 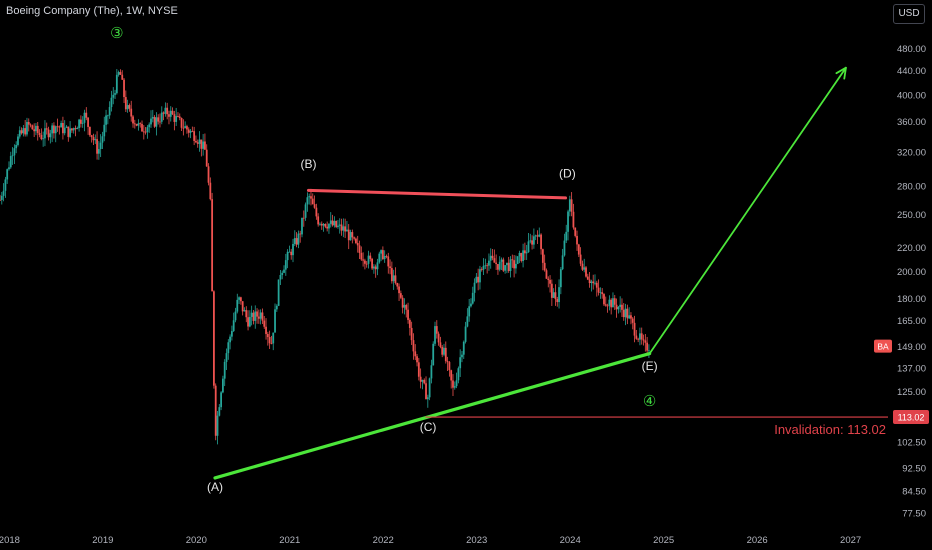 I want to click on invalidation-price-tag, so click(x=911, y=417).